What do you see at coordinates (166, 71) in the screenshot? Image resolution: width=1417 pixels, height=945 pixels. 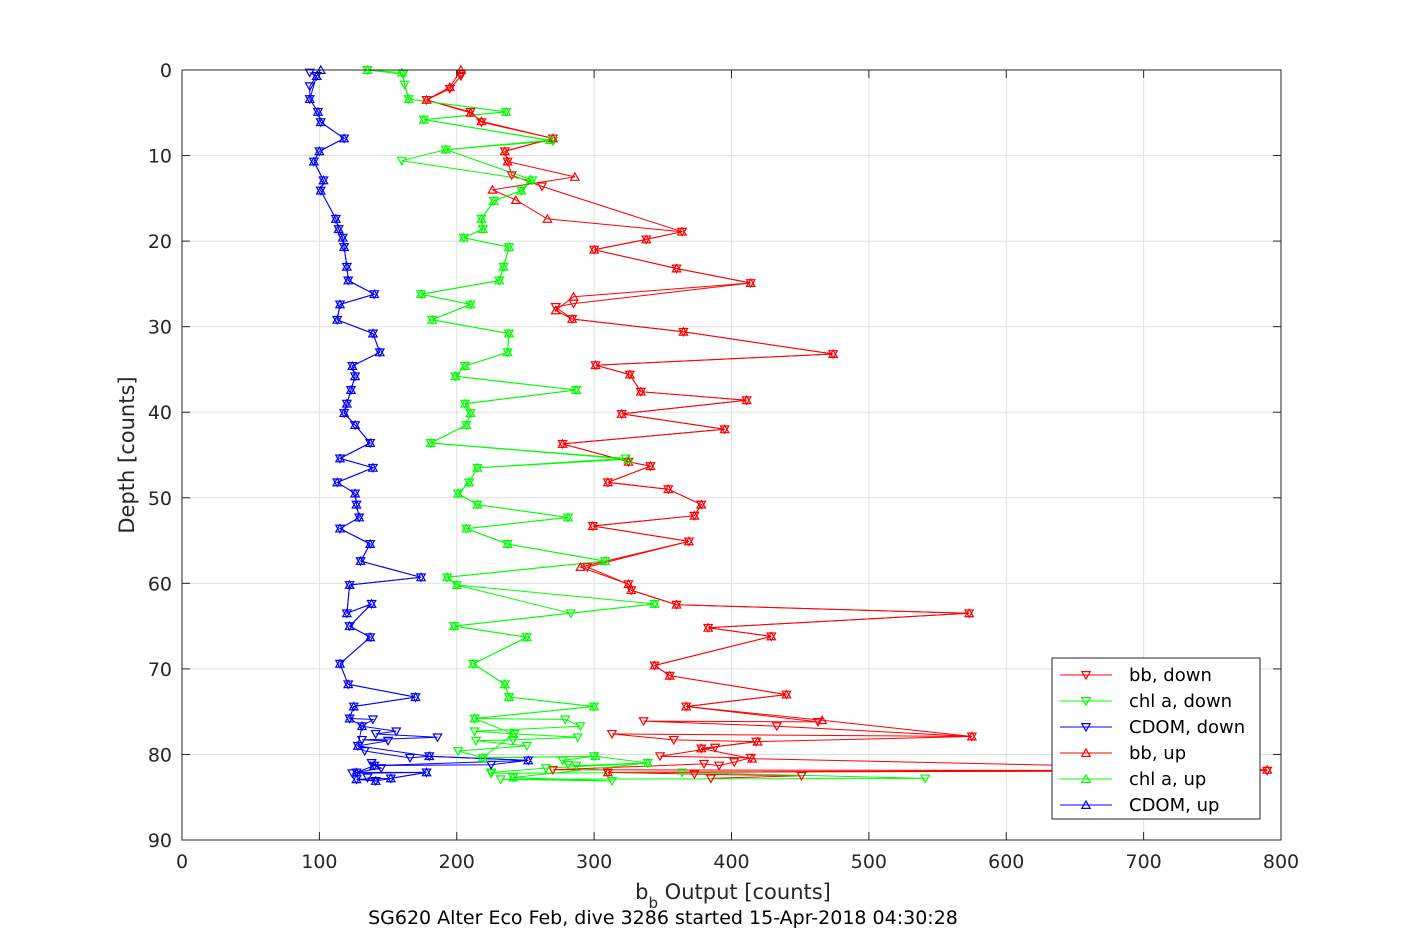 I see `y-tick-label: 0` at bounding box center [166, 71].